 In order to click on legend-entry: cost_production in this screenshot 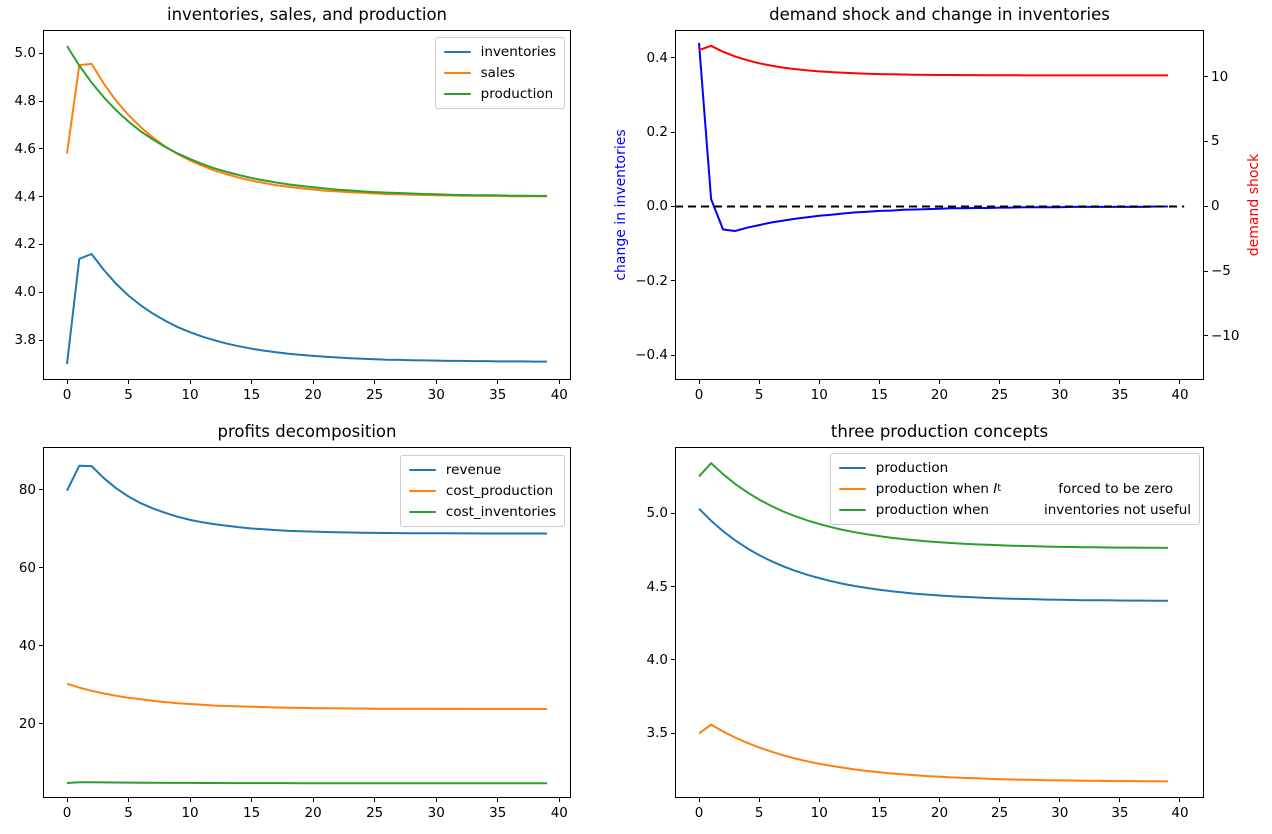, I will do `click(482, 491)`.